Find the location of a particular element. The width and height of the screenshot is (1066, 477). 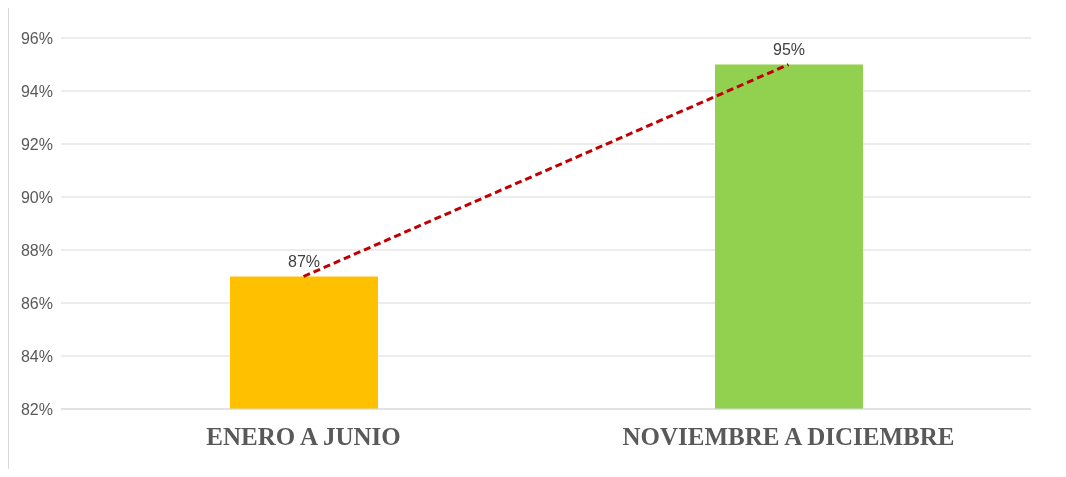

y-tick-label: 86% is located at coordinates (36, 303).